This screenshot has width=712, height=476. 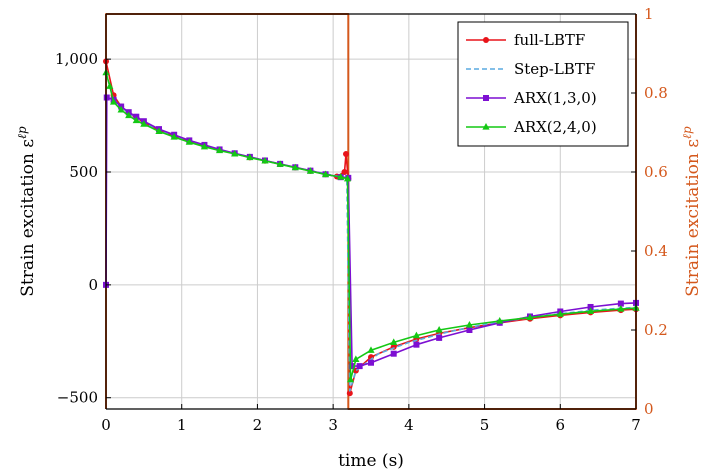 I want to click on x-tick-label: 5, so click(x=485, y=425).